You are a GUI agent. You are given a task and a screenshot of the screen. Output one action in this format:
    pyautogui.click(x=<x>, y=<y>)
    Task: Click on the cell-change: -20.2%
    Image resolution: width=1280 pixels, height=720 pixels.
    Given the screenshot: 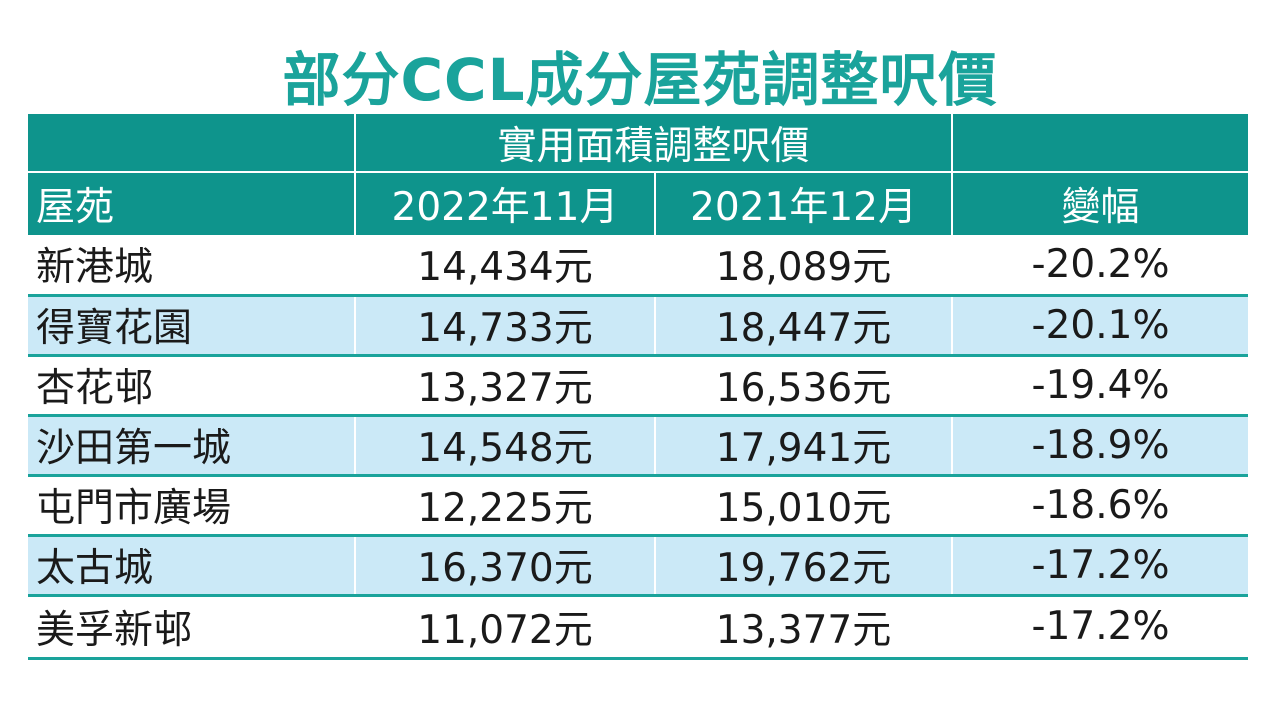 What is the action you would take?
    pyautogui.click(x=1100, y=266)
    